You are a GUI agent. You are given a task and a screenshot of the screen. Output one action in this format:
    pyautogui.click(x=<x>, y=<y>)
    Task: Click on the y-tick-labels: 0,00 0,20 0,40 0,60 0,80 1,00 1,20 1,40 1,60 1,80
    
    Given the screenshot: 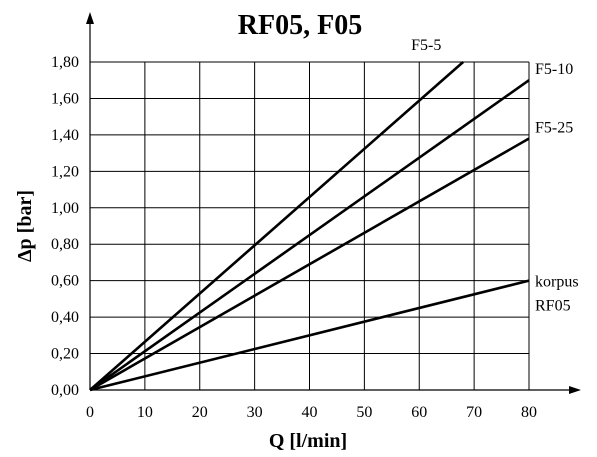 What is the action you would take?
    pyautogui.click(x=65, y=226)
    